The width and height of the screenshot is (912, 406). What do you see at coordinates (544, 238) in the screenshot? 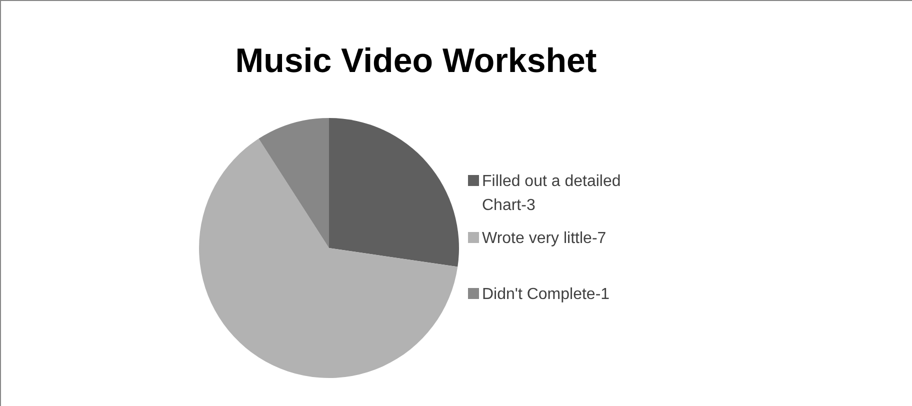
I see `legend-label: Wrote very little-7` at bounding box center [544, 238].